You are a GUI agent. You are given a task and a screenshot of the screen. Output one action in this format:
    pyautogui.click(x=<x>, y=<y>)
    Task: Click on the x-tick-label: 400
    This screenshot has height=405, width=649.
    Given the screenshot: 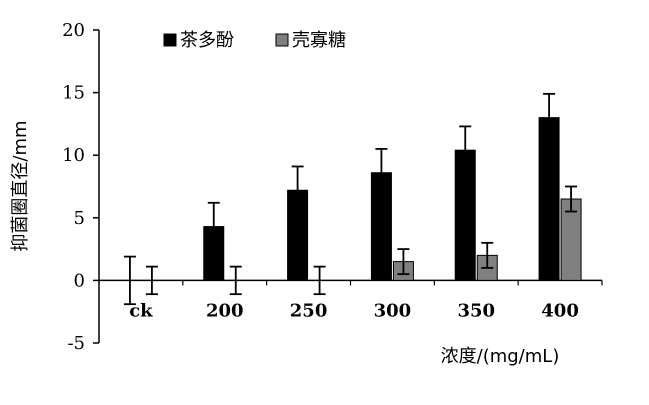 What is the action you would take?
    pyautogui.click(x=560, y=310)
    